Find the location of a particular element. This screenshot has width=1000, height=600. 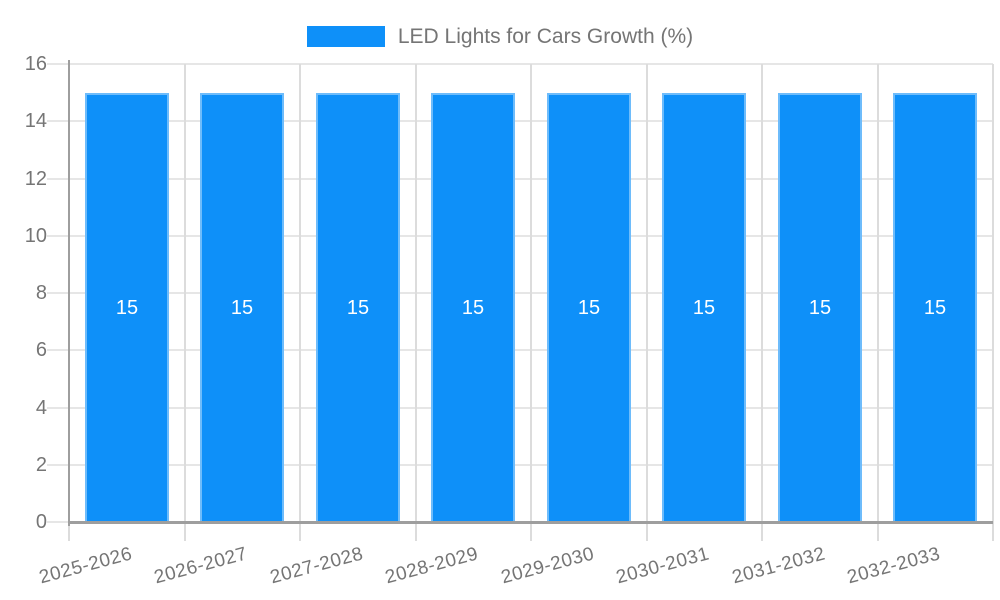

y-axis-label: 4 is located at coordinates (41, 408).